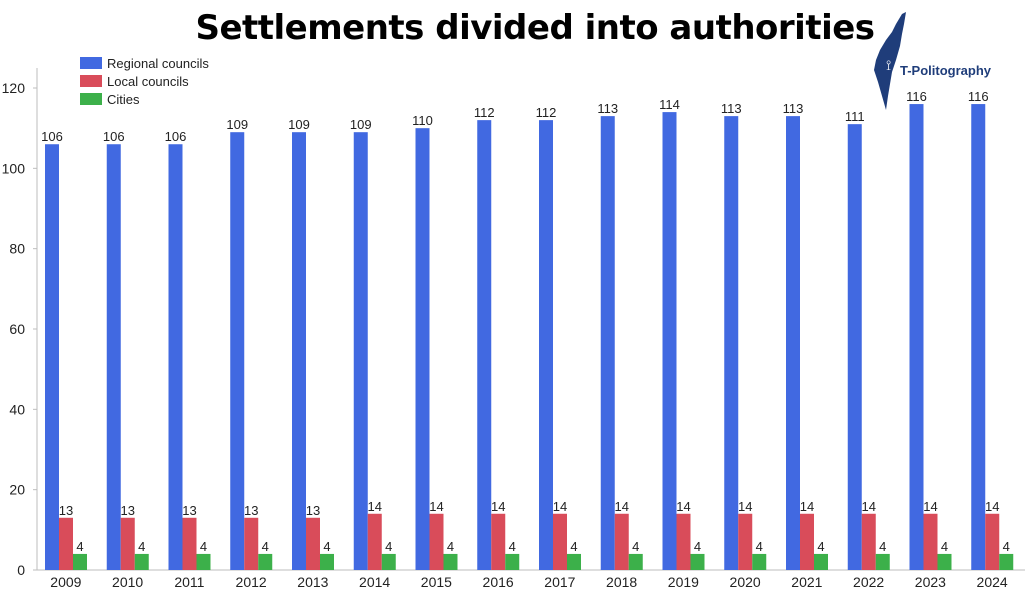  Describe the element at coordinates (17, 329) in the screenshot. I see `y-tick-label: 60` at that location.